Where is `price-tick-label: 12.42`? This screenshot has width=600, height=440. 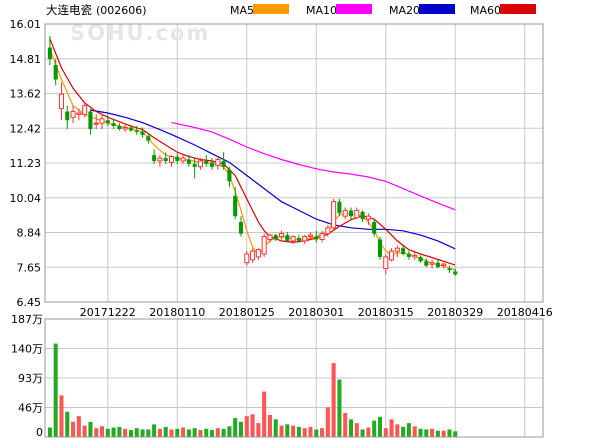 price-tick-label: 12.42 is located at coordinates (26, 128).